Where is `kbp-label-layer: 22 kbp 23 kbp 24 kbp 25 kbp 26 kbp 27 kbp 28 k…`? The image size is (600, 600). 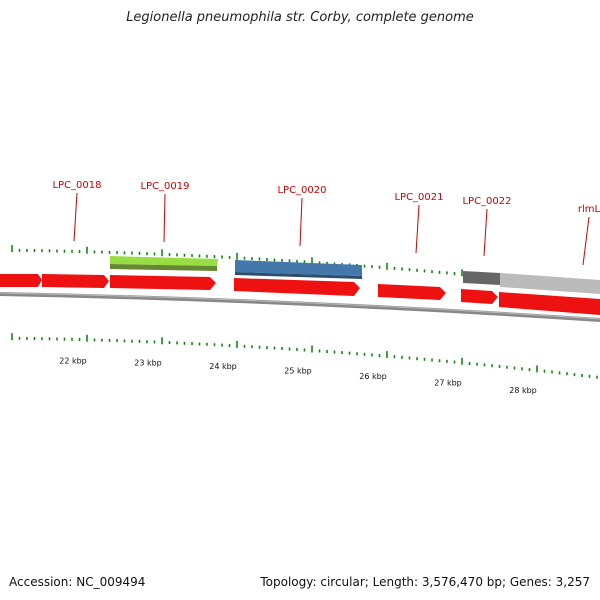
kbp-label-layer: 22 kbp 23 kbp 24 kbp 25 kbp 26 kbp 27 kbp 28 k… is located at coordinates (298, 375).